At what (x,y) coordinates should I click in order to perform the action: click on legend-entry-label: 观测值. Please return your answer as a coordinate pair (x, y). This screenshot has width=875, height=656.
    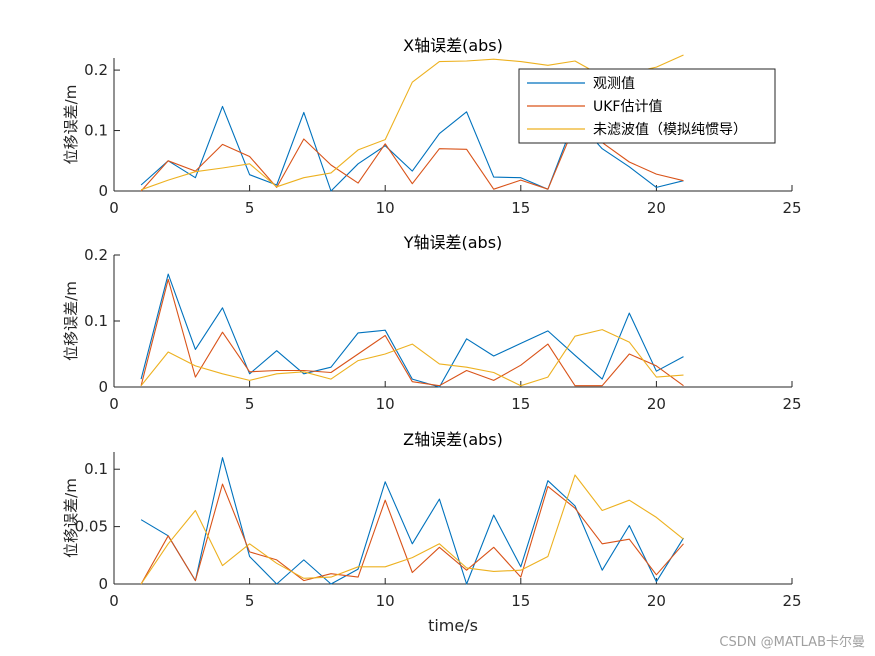
    Looking at the image, I should click on (614, 84).